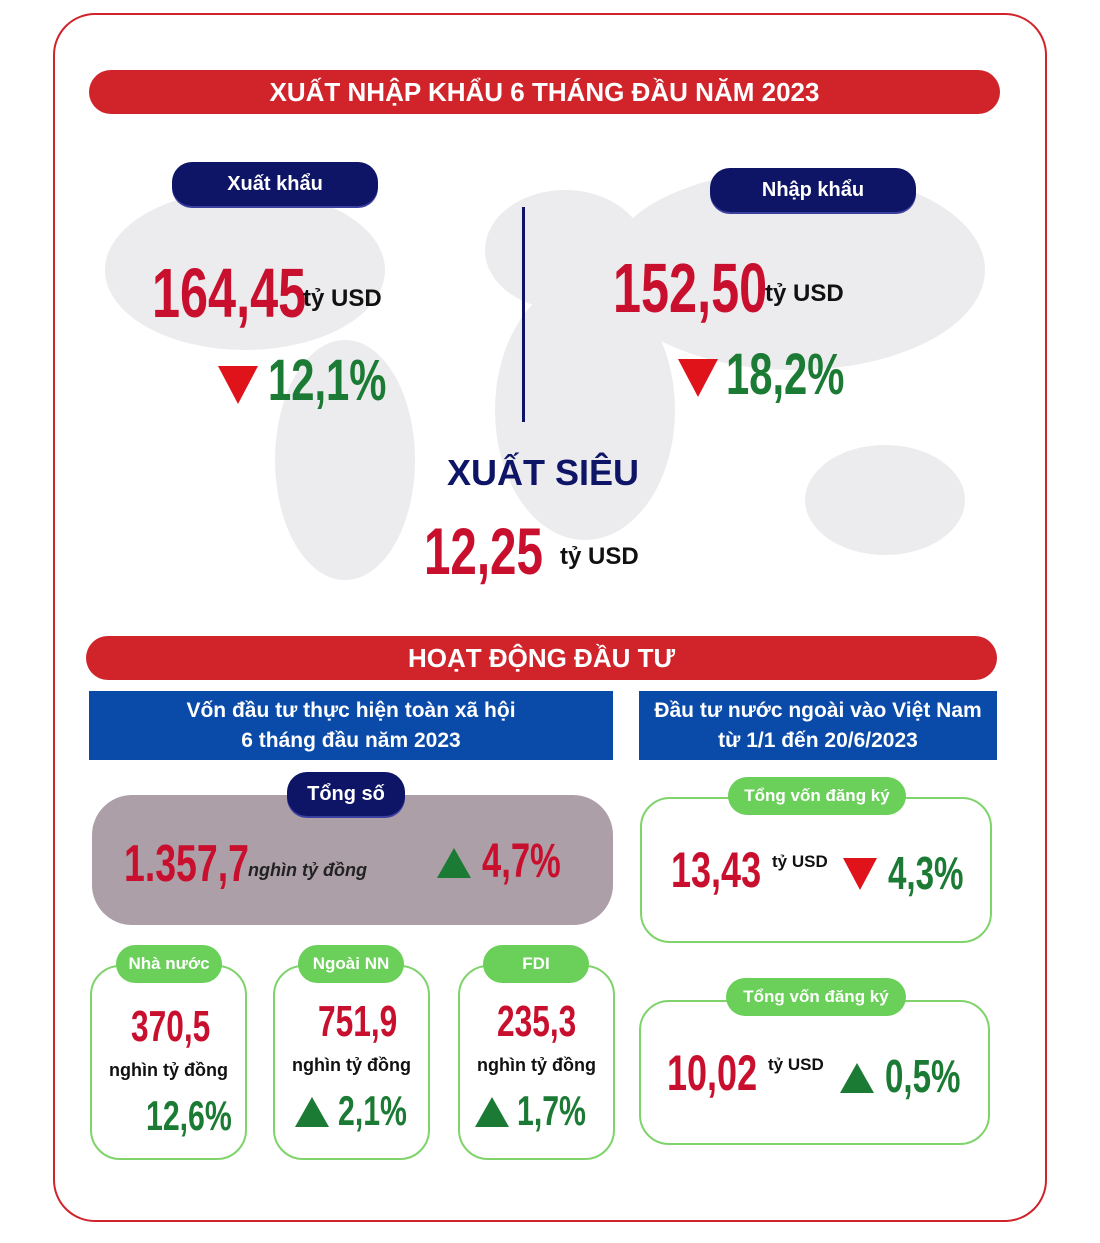 Image resolution: width=1100 pixels, height=1243 pixels. What do you see at coordinates (346, 794) in the screenshot?
I see `label-pill: Tổng số` at bounding box center [346, 794].